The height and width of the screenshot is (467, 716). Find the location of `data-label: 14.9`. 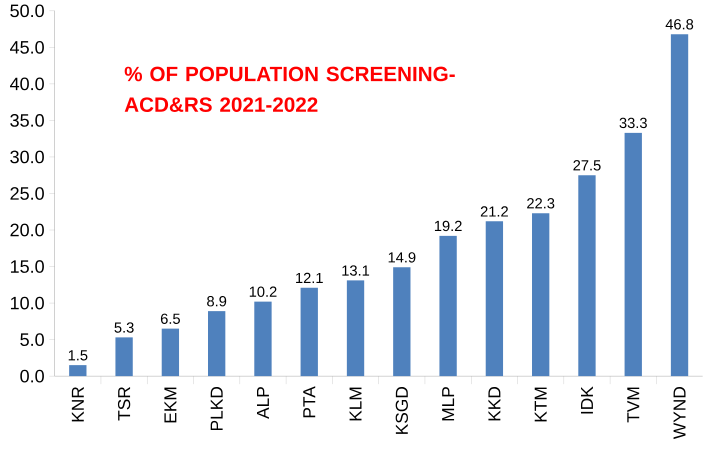

data-label: 14.9 is located at coordinates (402, 257).